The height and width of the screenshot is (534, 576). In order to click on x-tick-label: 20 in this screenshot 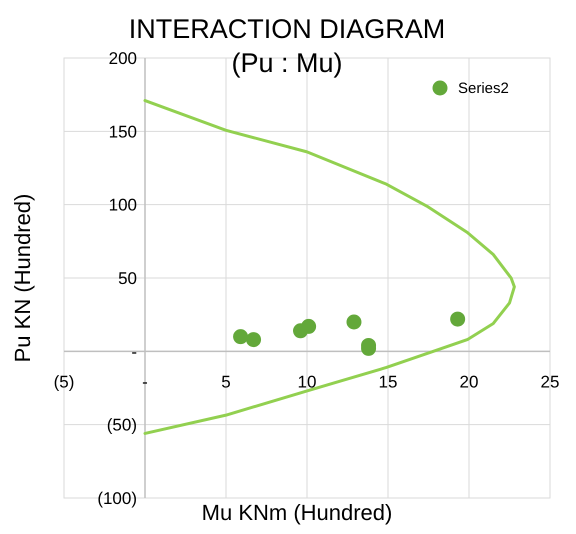, I will do `click(469, 382)`.